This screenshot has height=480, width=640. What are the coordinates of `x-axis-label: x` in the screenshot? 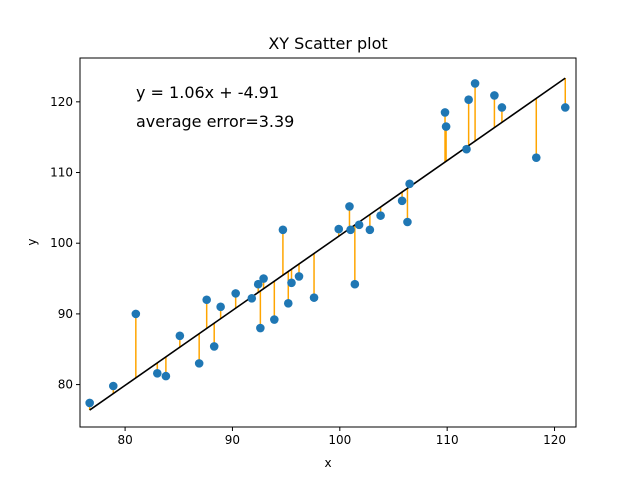 It's located at (327, 463).